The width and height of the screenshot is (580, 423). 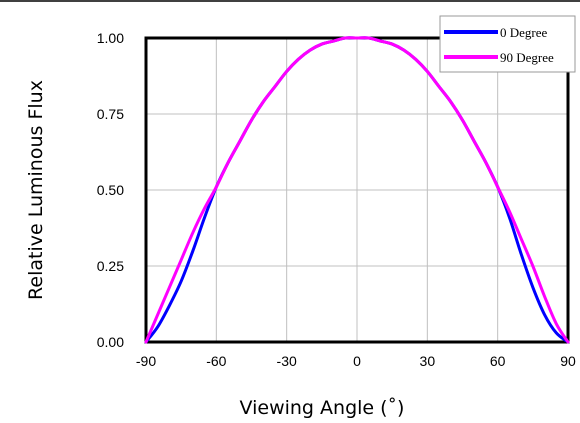 I want to click on legend-box, so click(x=507, y=44).